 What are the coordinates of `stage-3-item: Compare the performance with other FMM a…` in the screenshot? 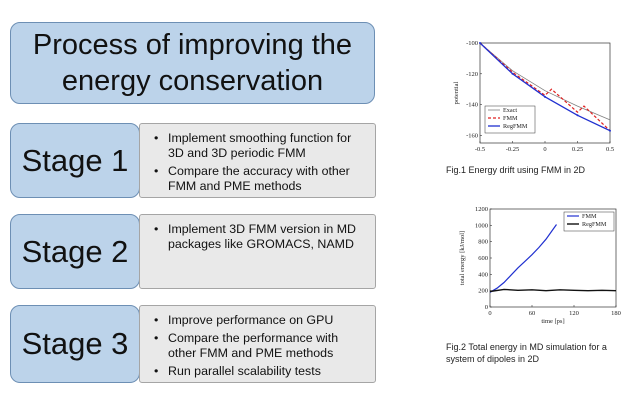 It's located at (261, 346).